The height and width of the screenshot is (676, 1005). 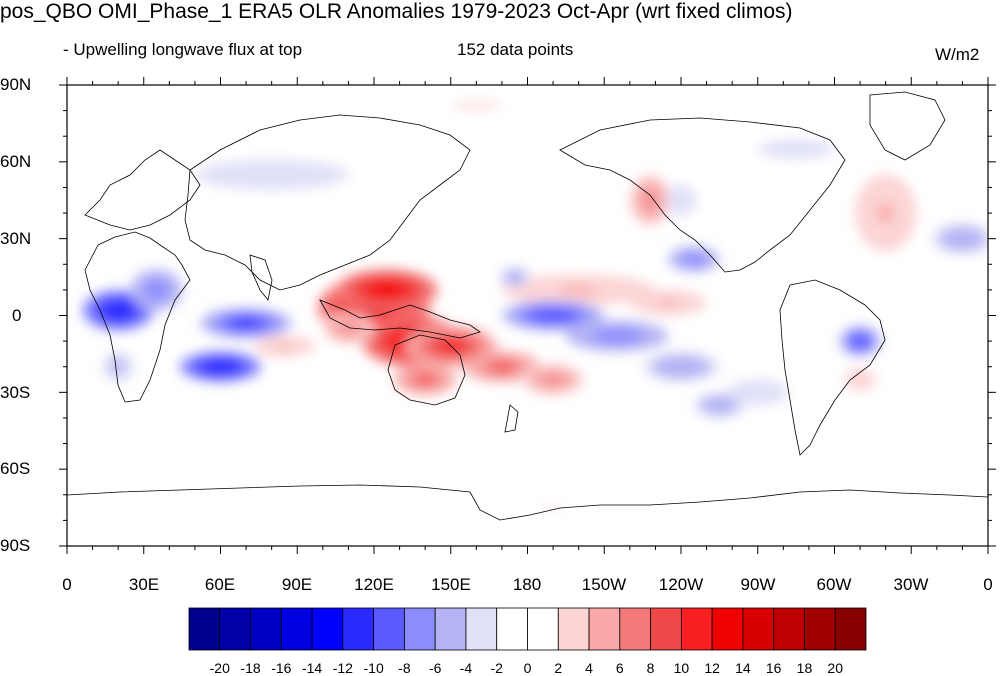 What do you see at coordinates (466, 668) in the screenshot?
I see `colorbar-label: -4` at bounding box center [466, 668].